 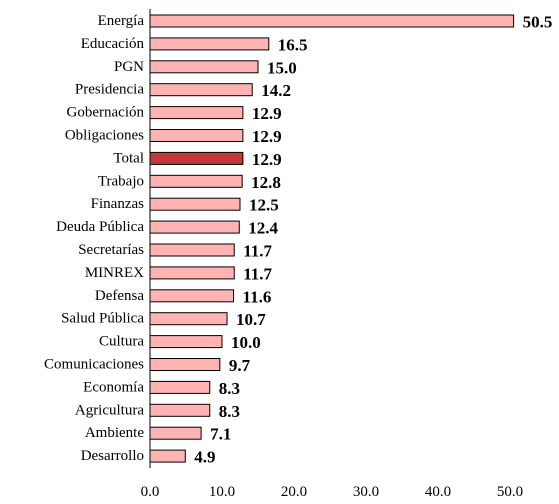 I want to click on category-label: Energía, so click(x=121, y=21).